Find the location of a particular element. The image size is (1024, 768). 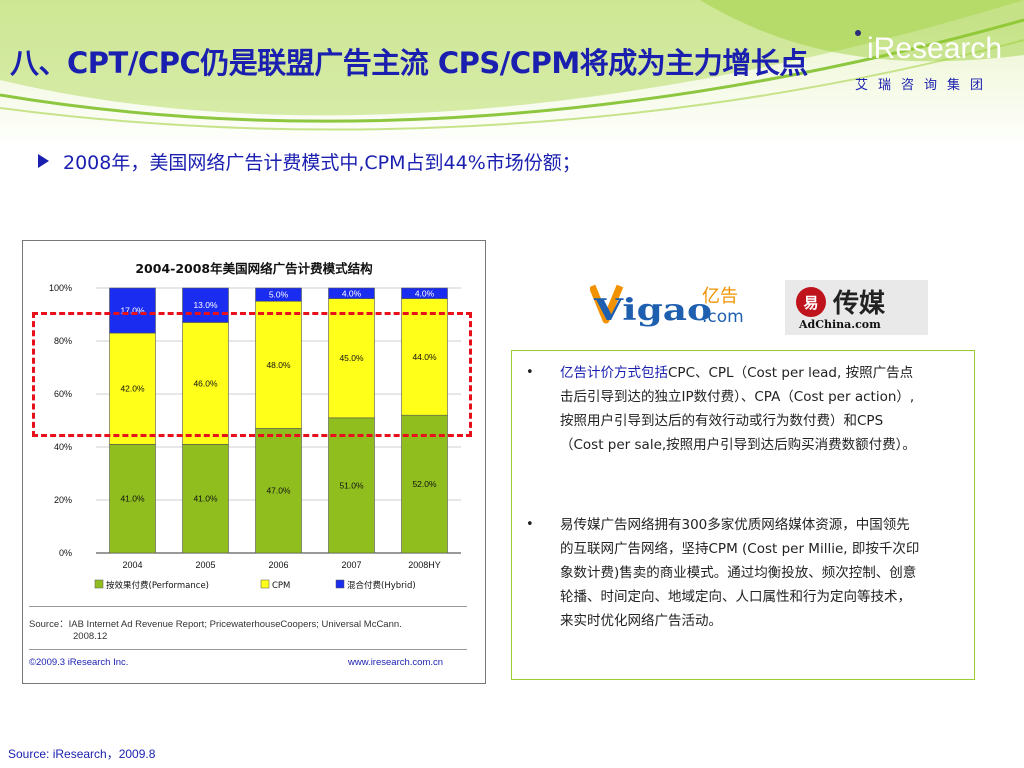

iresearch-logo: iResearch 艾瑞咨询集团 is located at coordinates (932, 61).